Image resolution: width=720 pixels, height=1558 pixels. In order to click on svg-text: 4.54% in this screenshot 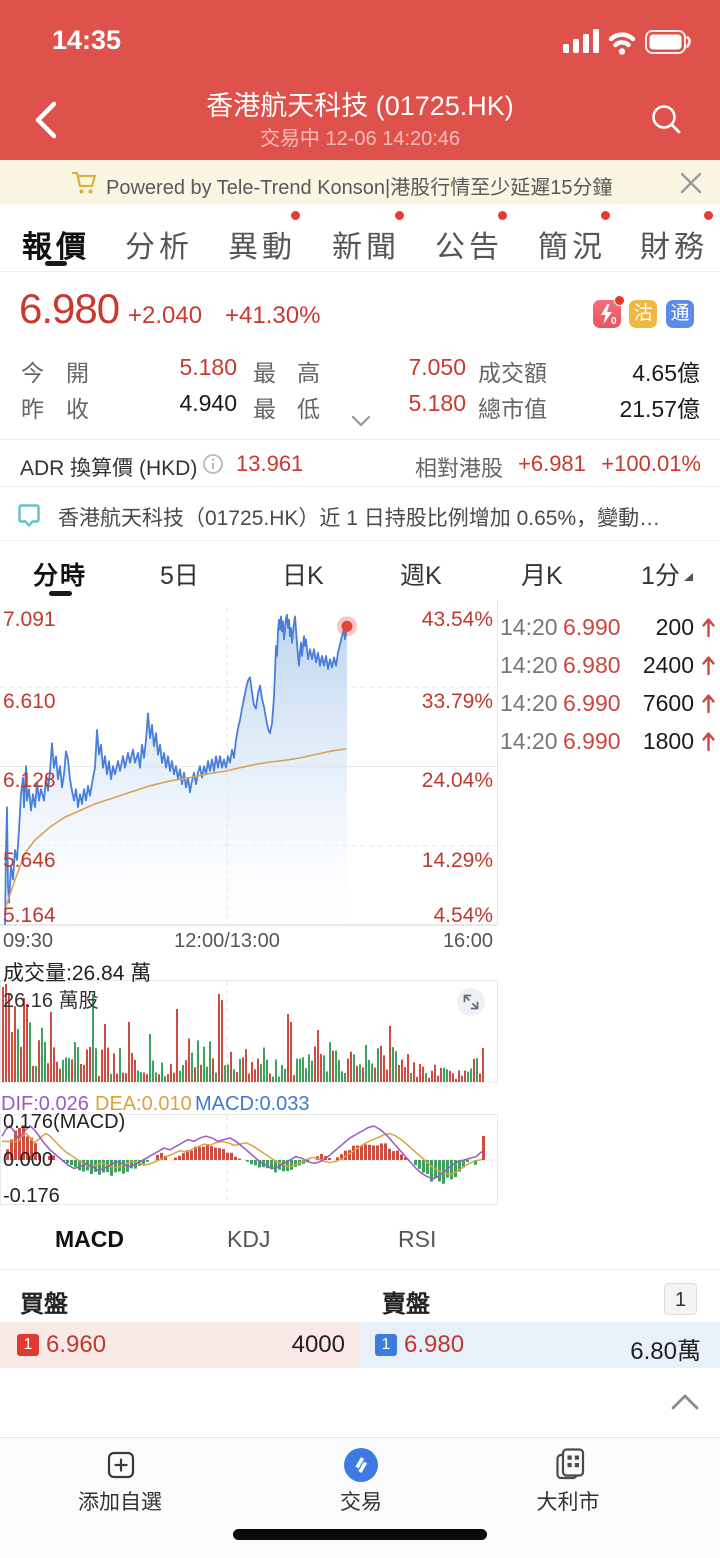, I will do `click(463, 915)`.